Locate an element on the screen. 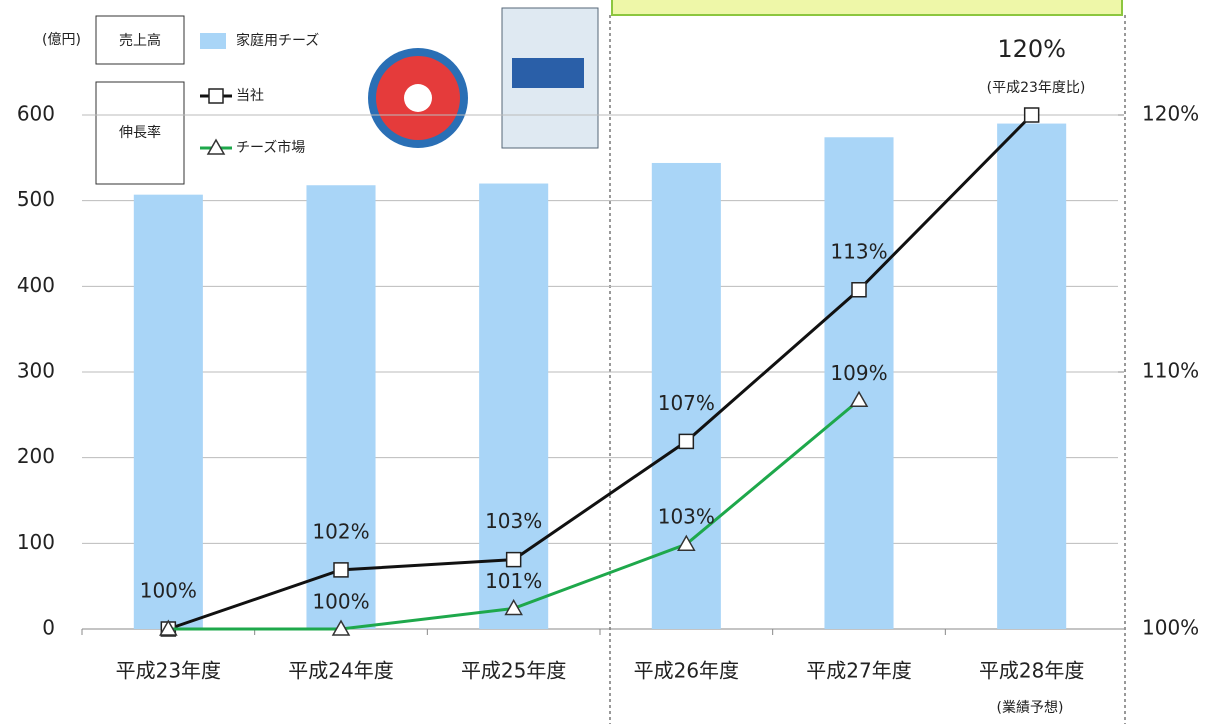 The height and width of the screenshot is (724, 1227). legend-group-label: 売上高 is located at coordinates (140, 40).